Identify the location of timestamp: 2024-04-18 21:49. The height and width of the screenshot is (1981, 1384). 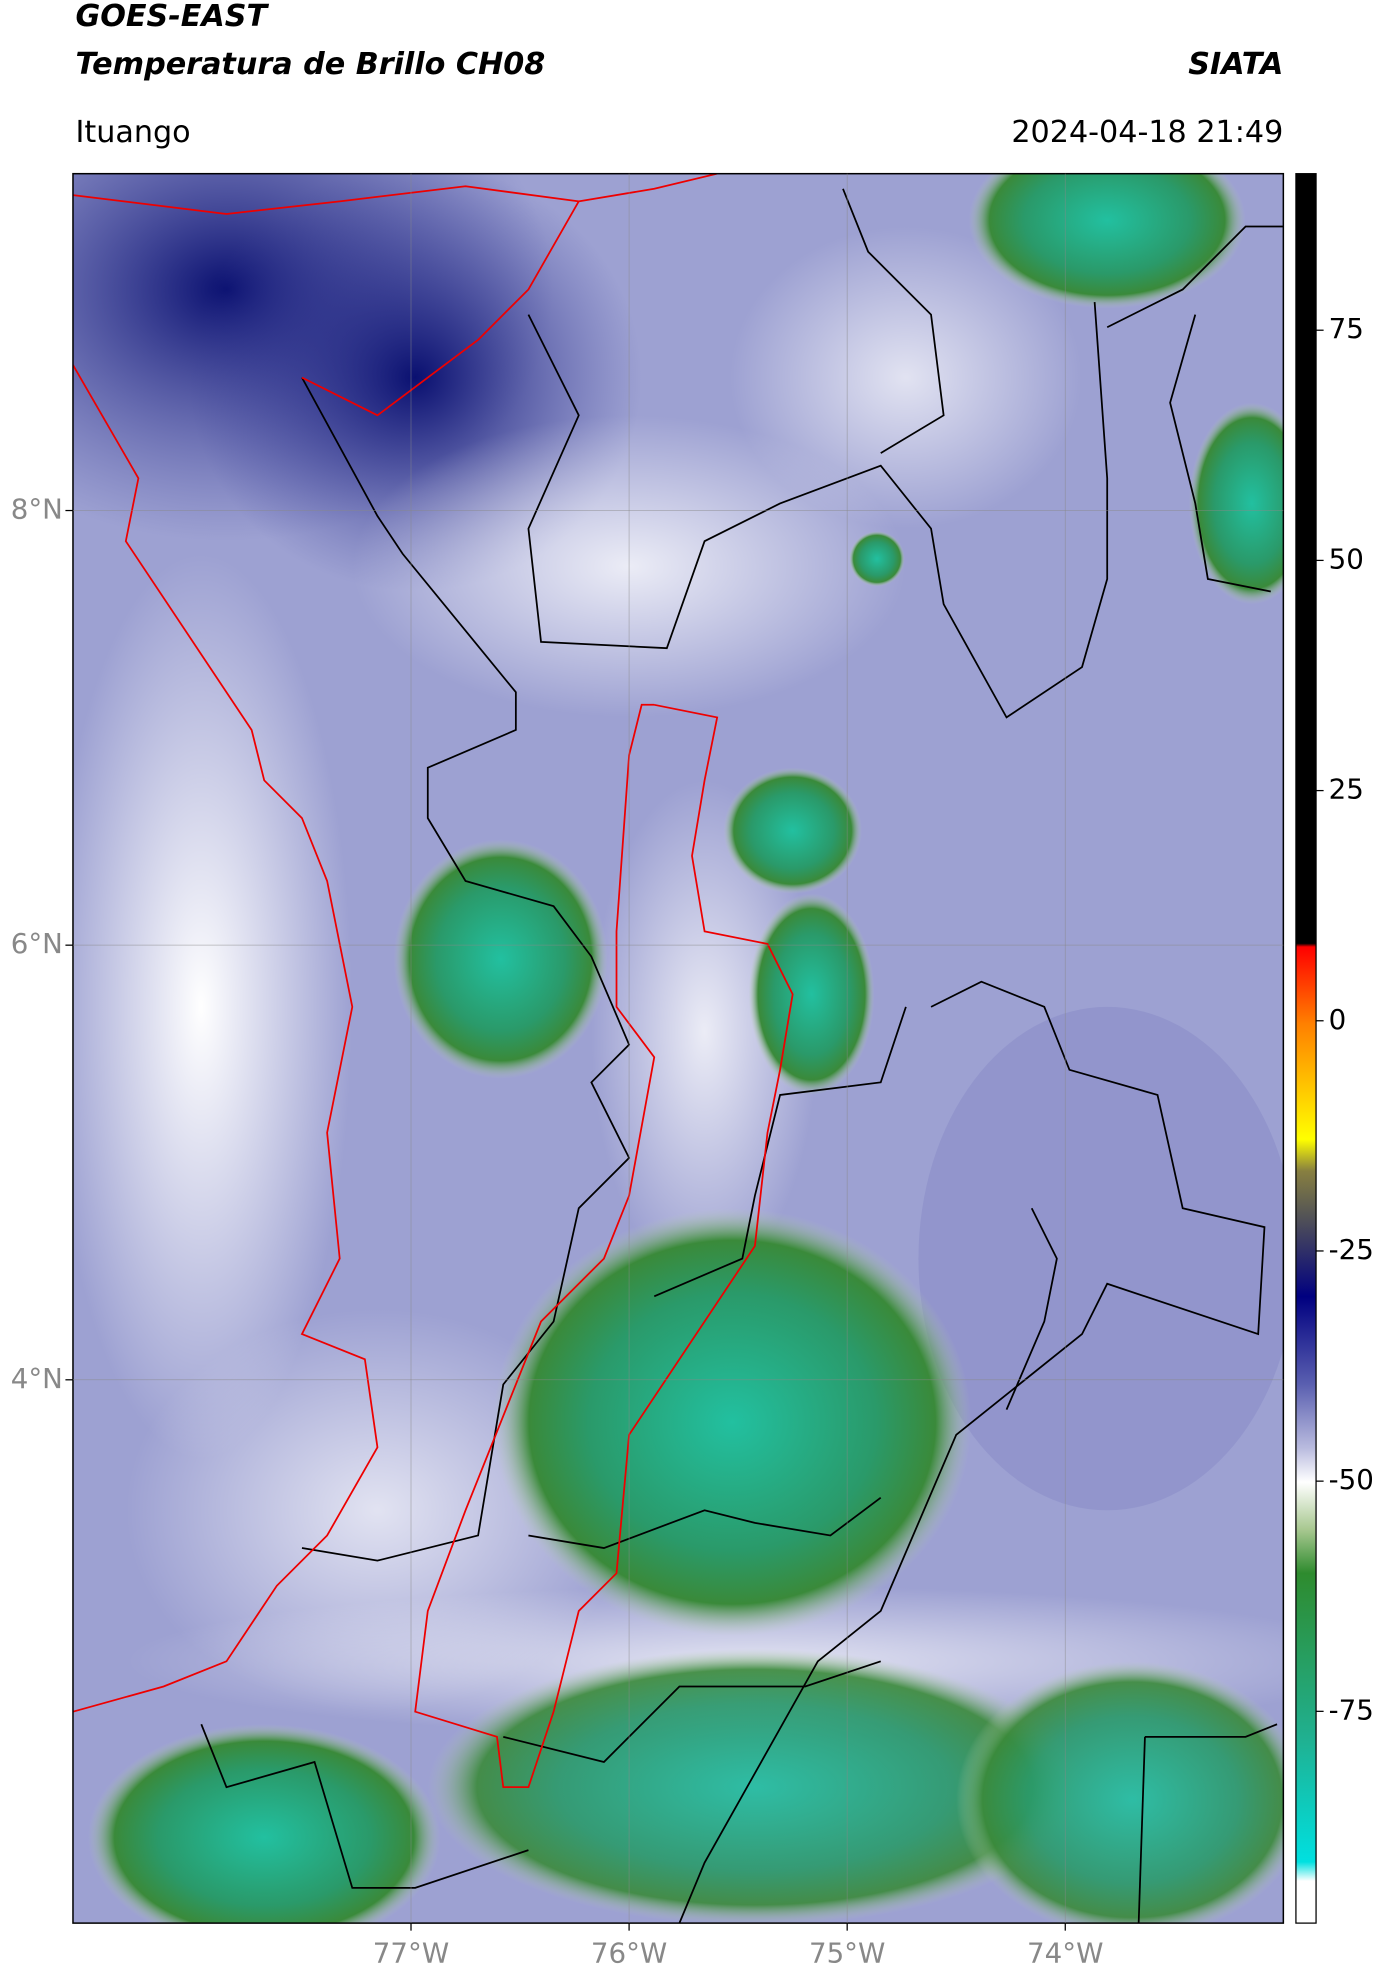
(1147, 132).